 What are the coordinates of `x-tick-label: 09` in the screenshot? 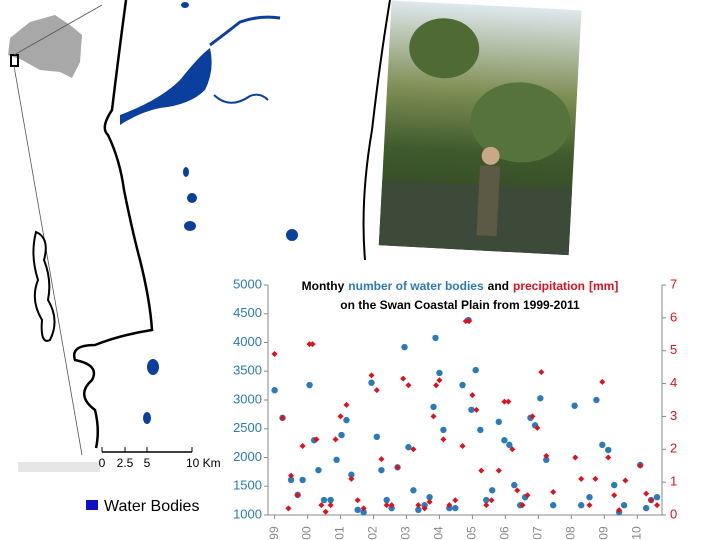 It's located at (603, 533).